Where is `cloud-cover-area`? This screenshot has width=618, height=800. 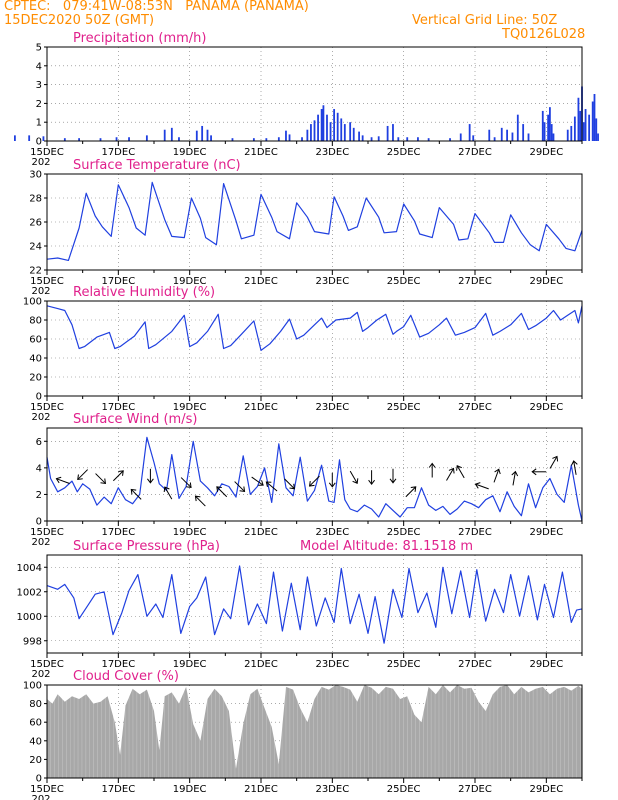
cloud-cover-area is located at coordinates (314, 731).